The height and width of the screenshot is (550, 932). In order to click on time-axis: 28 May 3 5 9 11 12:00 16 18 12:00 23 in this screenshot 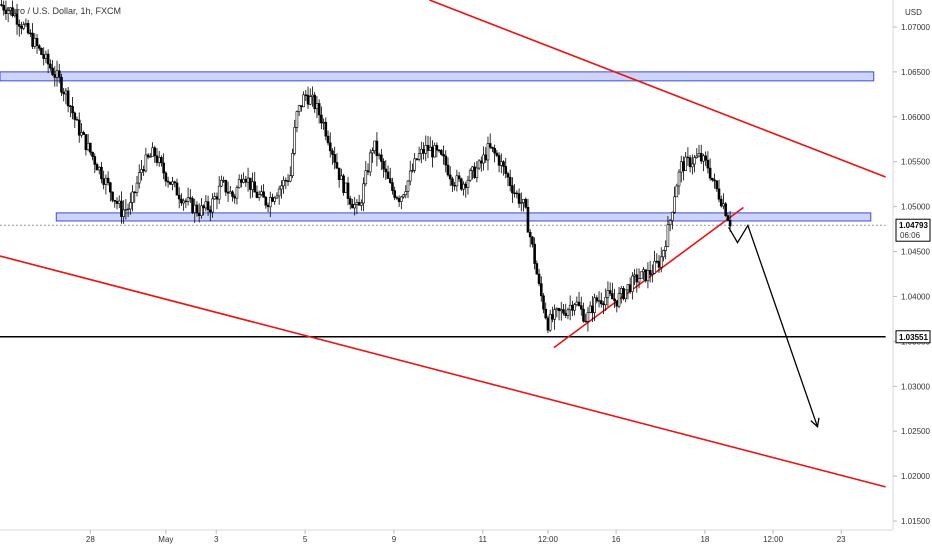, I will do `click(446, 536)`.